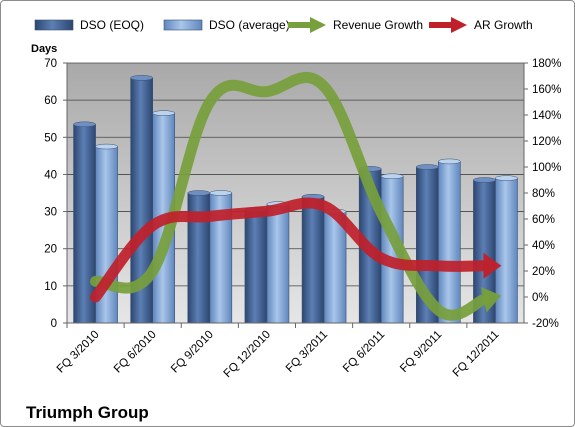 The width and height of the screenshot is (575, 427). I want to click on x-tick-label: FQ 3/2010, so click(78, 352).